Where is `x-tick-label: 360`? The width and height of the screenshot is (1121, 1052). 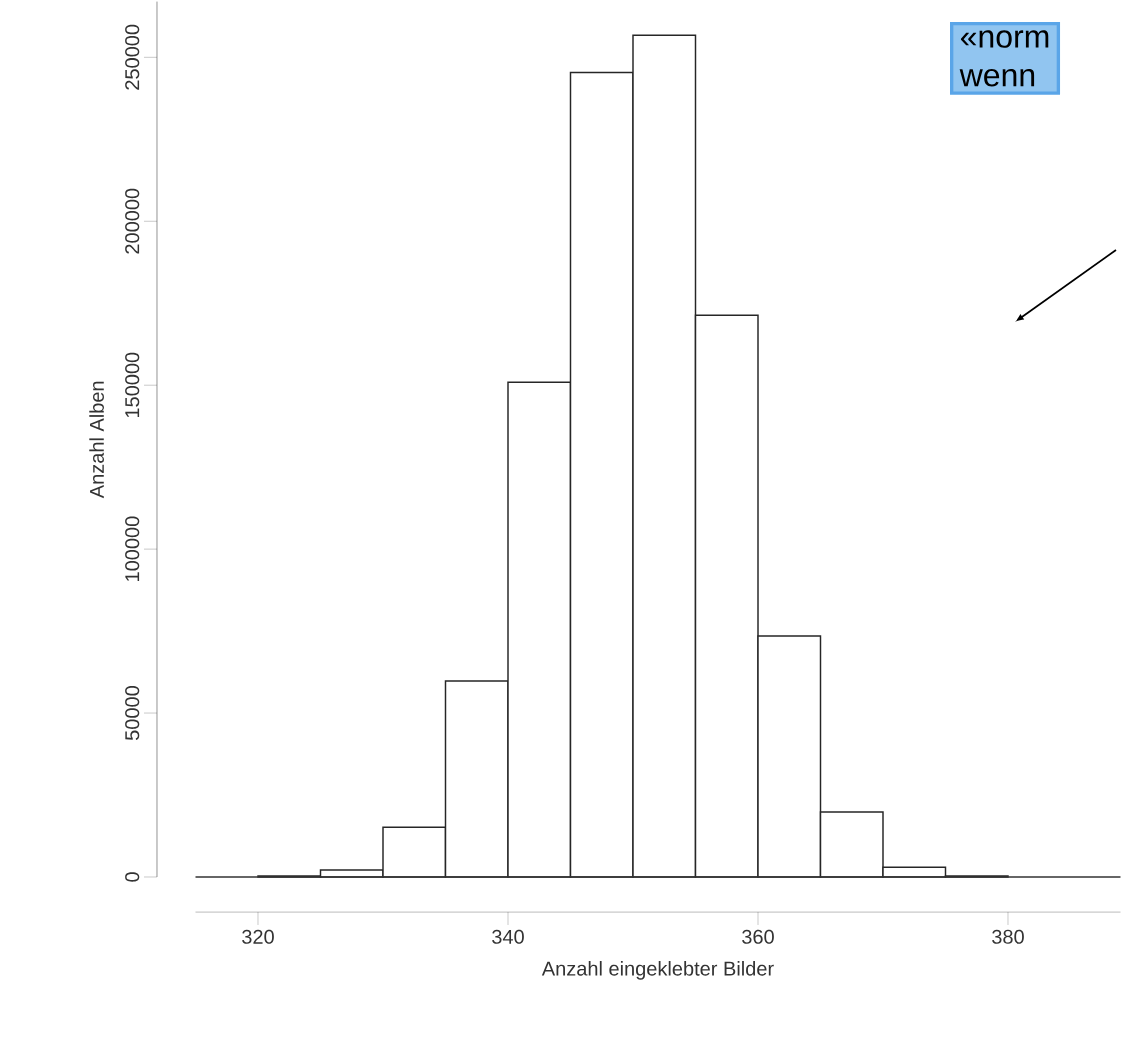
x-tick-label: 360 is located at coordinates (758, 936).